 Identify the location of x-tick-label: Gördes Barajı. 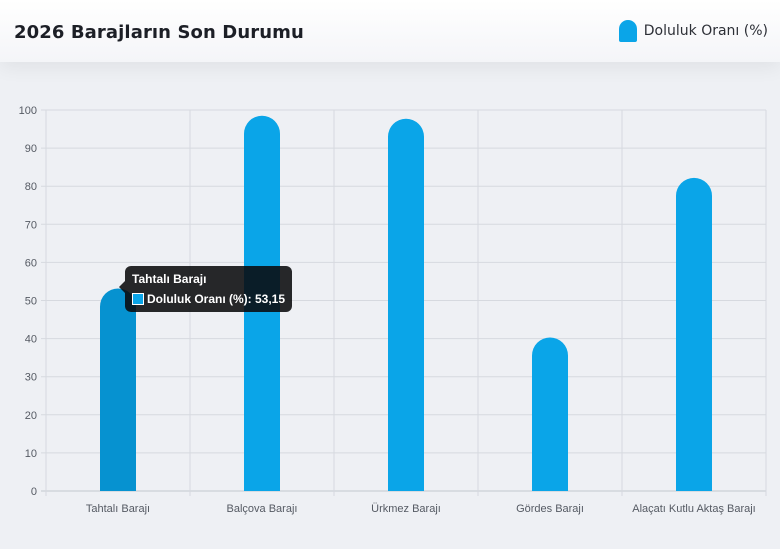
(550, 509).